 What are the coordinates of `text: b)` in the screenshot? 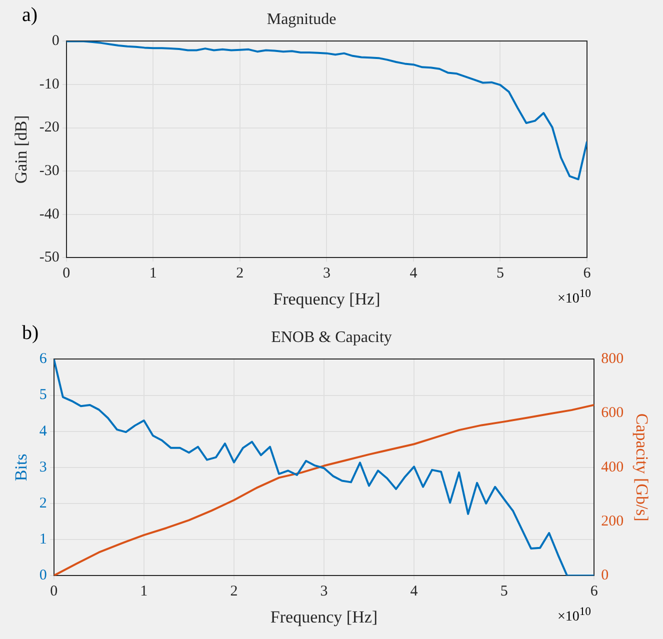 It's located at (30, 333).